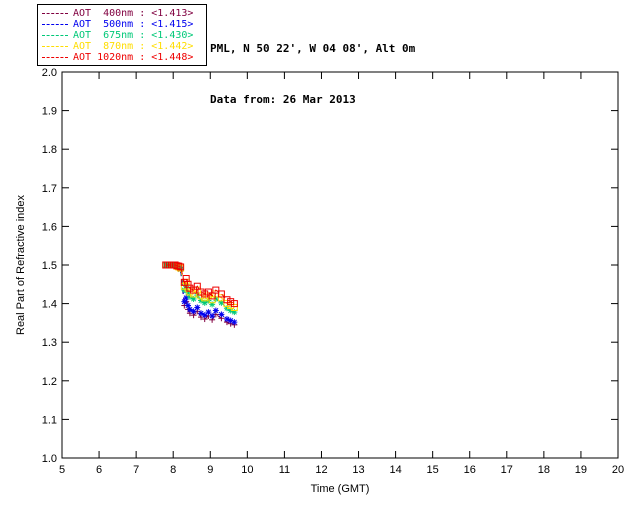  What do you see at coordinates (507, 470) in the screenshot?
I see `x-tick-label: 17` at bounding box center [507, 470].